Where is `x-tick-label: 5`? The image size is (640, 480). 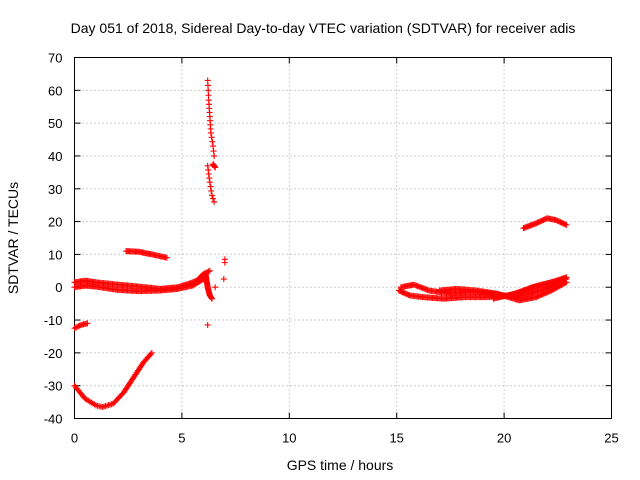
x-tick-label: 5 is located at coordinates (181, 438).